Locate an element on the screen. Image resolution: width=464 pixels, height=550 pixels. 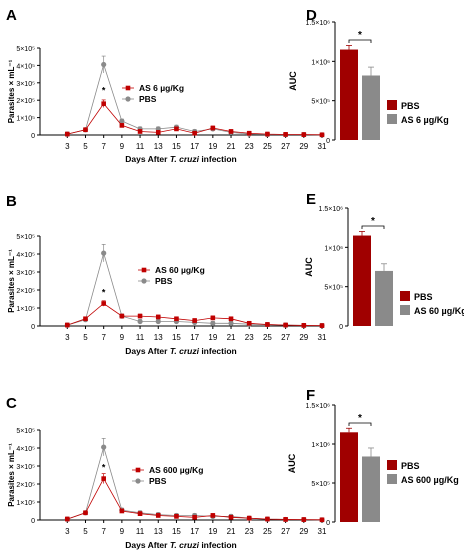
x-tick-label: 29 is located at coordinates (303, 337).